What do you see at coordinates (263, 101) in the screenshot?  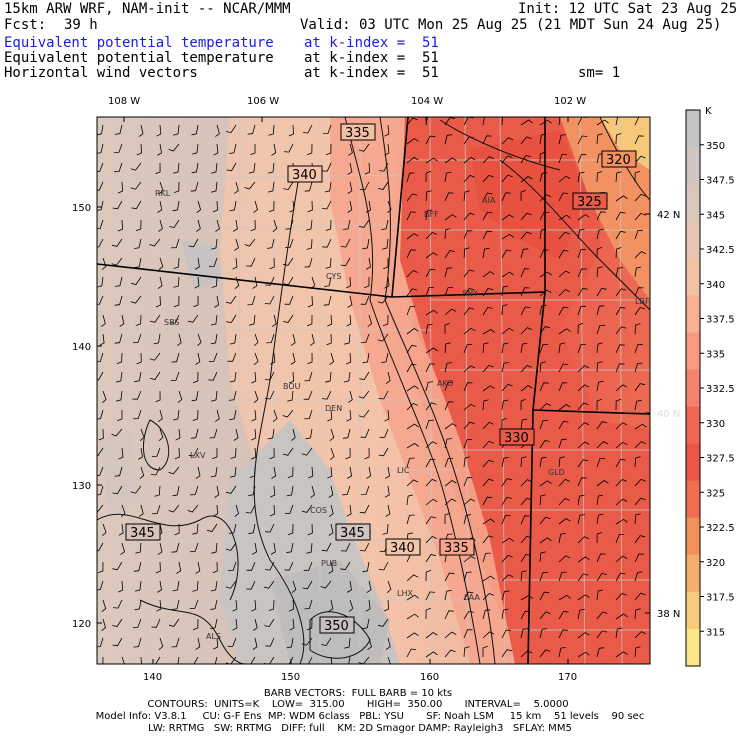 I see `top-axis-label: 106 W` at bounding box center [263, 101].